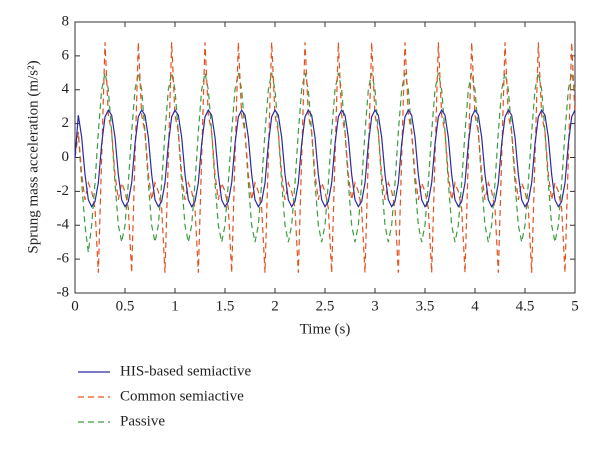  I want to click on y-tick-label: 8, so click(66, 21).